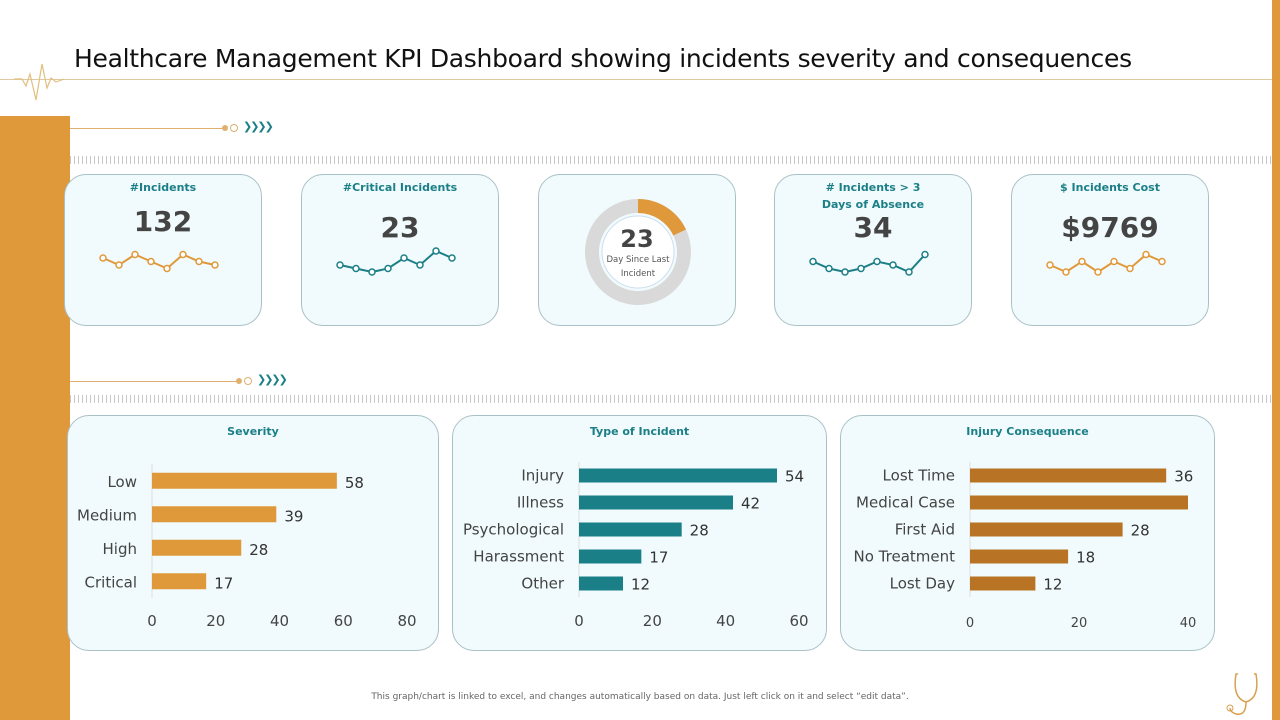 Image resolution: width=1280 pixels, height=720 pixels. I want to click on data-label: 17, so click(658, 558).